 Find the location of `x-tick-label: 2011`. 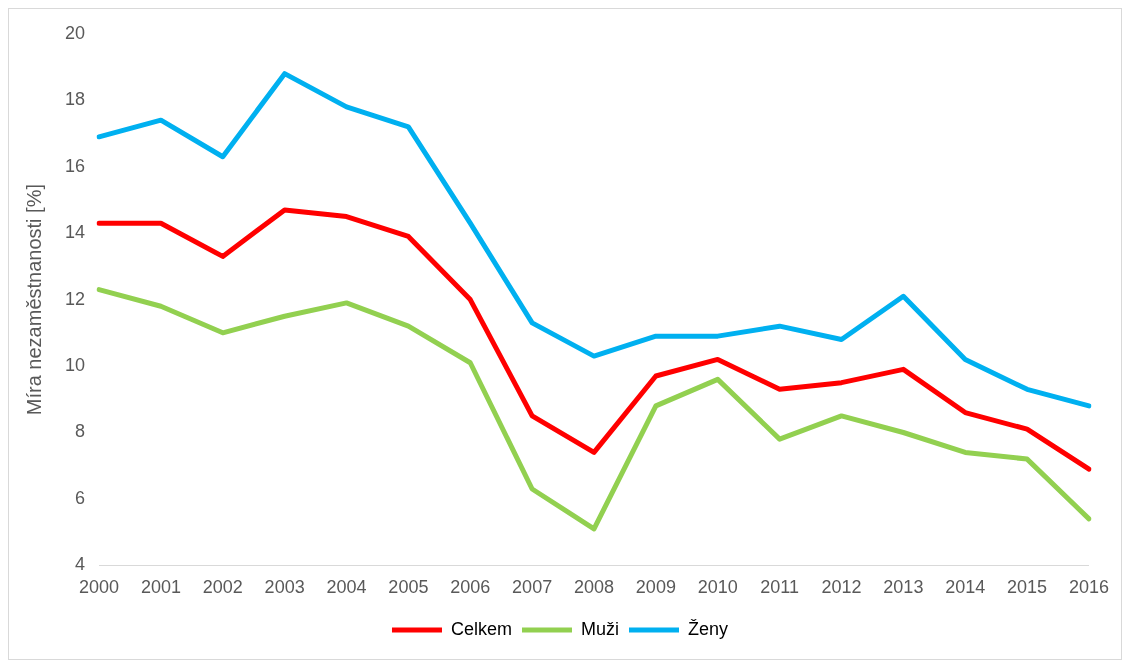

x-tick-label: 2011 is located at coordinates (779, 587).